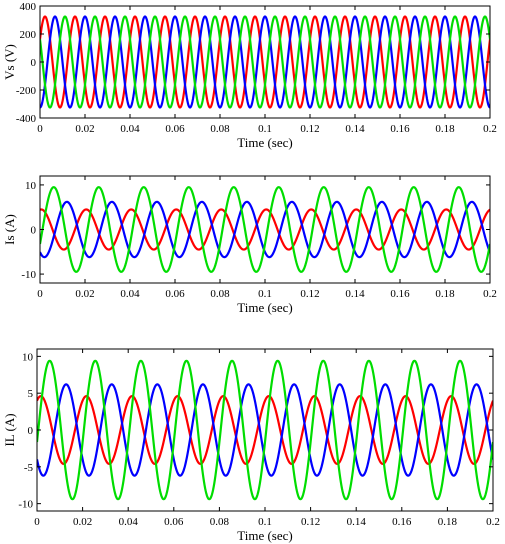  What do you see at coordinates (29, 468) in the screenshot?
I see `y-tick-label: -5` at bounding box center [29, 468].